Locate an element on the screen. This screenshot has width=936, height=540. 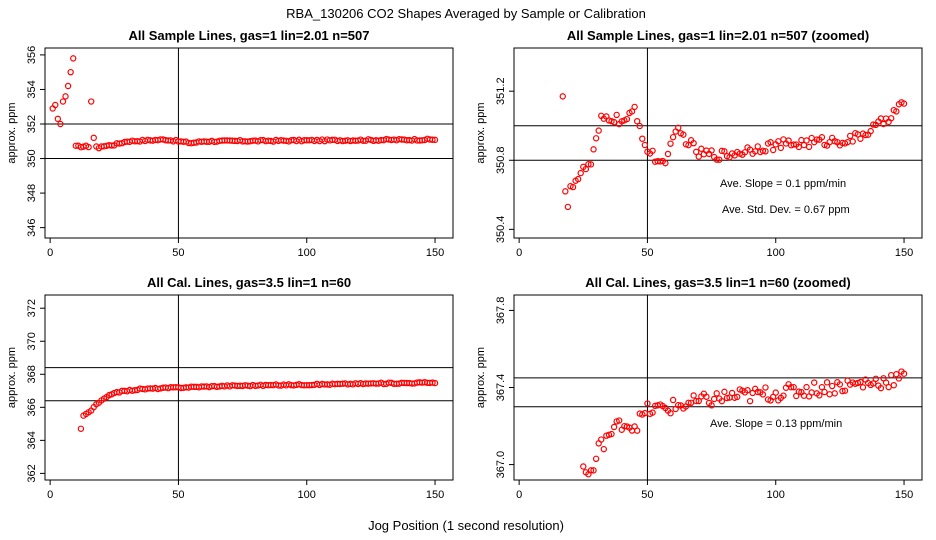
y-tick-label: 370 is located at coordinates (32, 341).